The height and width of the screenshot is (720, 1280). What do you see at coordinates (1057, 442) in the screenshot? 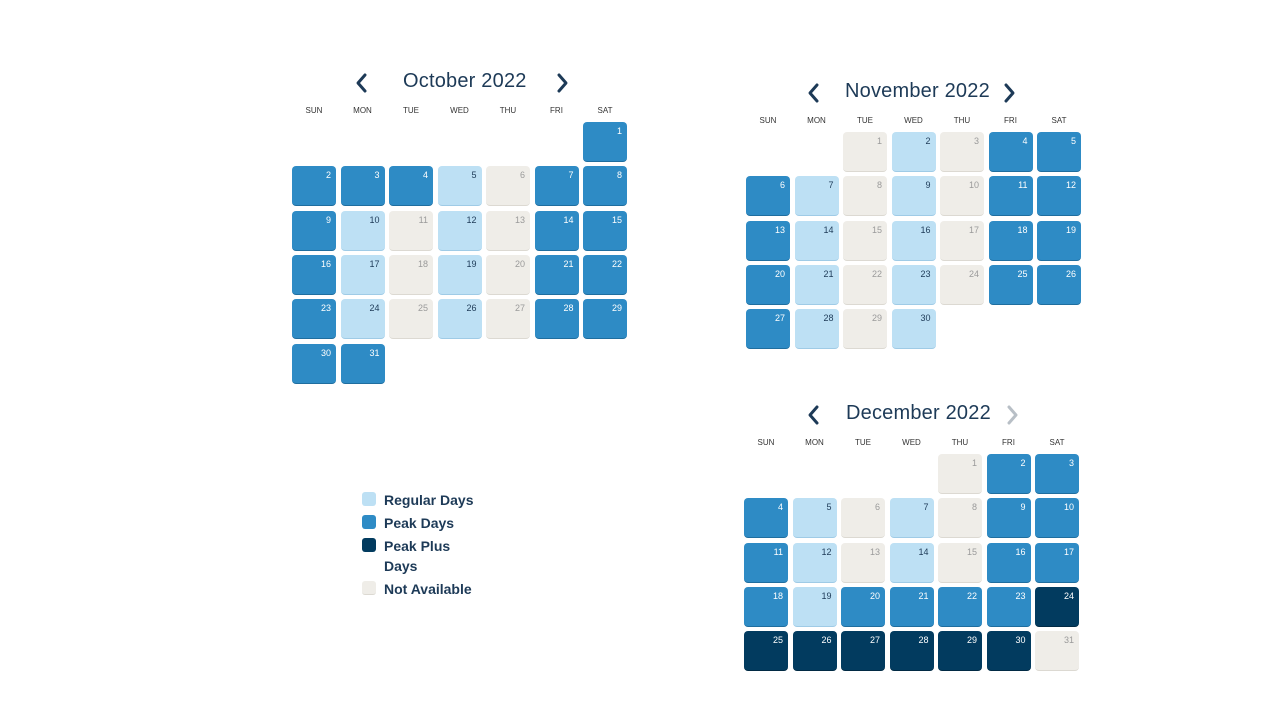
I see `weekday-label: SAT` at bounding box center [1057, 442].